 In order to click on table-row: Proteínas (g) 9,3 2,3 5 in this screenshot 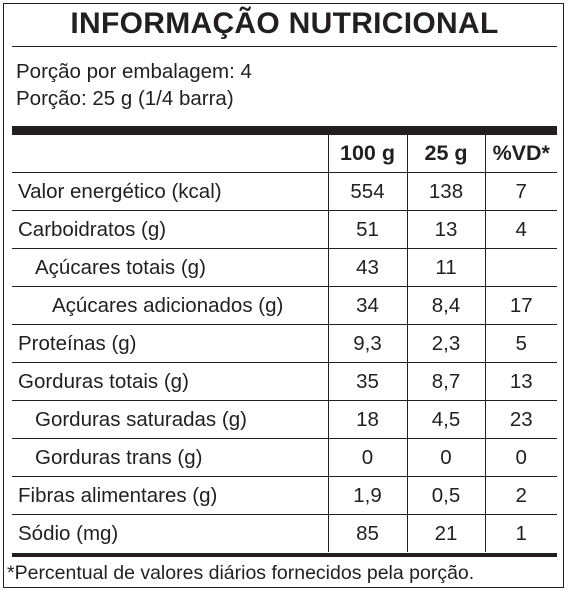, I will do `click(284, 343)`.